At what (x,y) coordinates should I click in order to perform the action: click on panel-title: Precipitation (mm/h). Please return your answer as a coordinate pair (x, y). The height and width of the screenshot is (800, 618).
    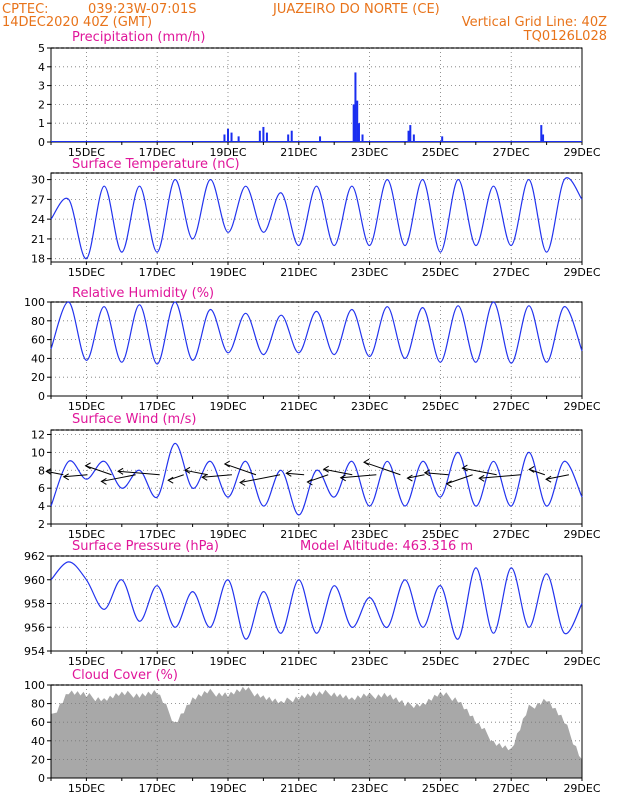
    Looking at the image, I should click on (138, 37).